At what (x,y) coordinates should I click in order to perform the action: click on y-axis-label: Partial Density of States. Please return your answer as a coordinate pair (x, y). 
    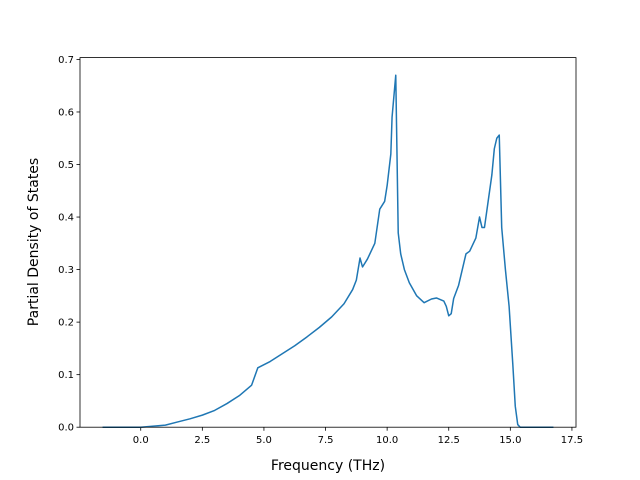
    Looking at the image, I should click on (34, 242).